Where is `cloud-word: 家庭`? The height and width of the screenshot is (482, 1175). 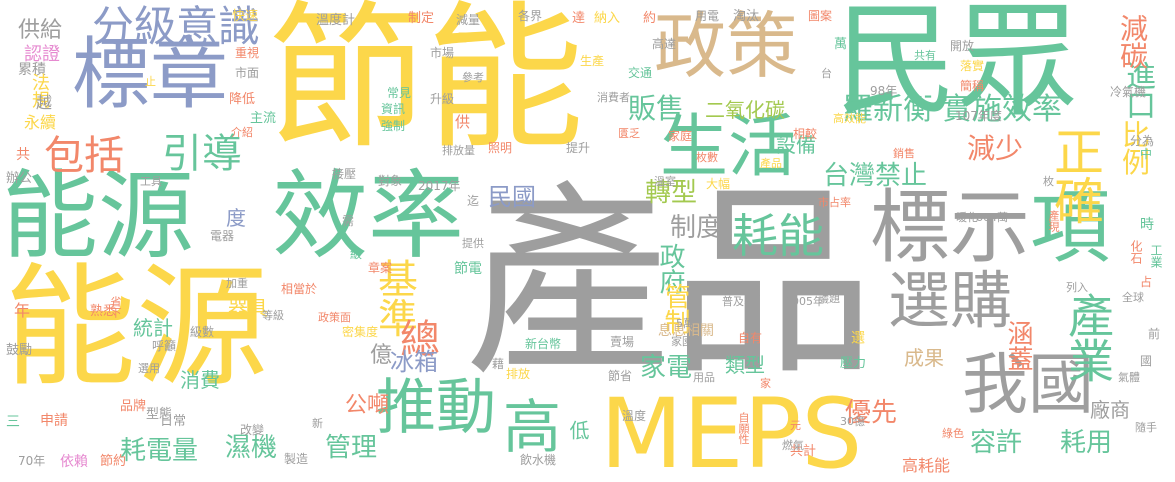
cloud-word: 家庭 is located at coordinates (680, 136).